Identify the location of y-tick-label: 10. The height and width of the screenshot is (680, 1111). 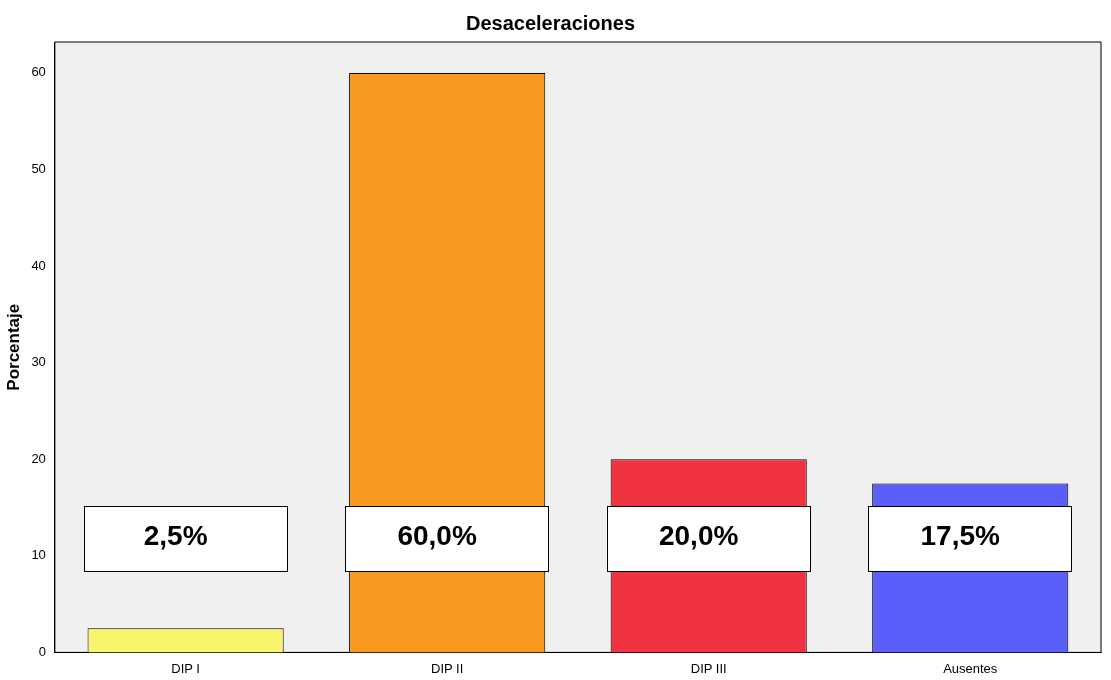
(38, 555).